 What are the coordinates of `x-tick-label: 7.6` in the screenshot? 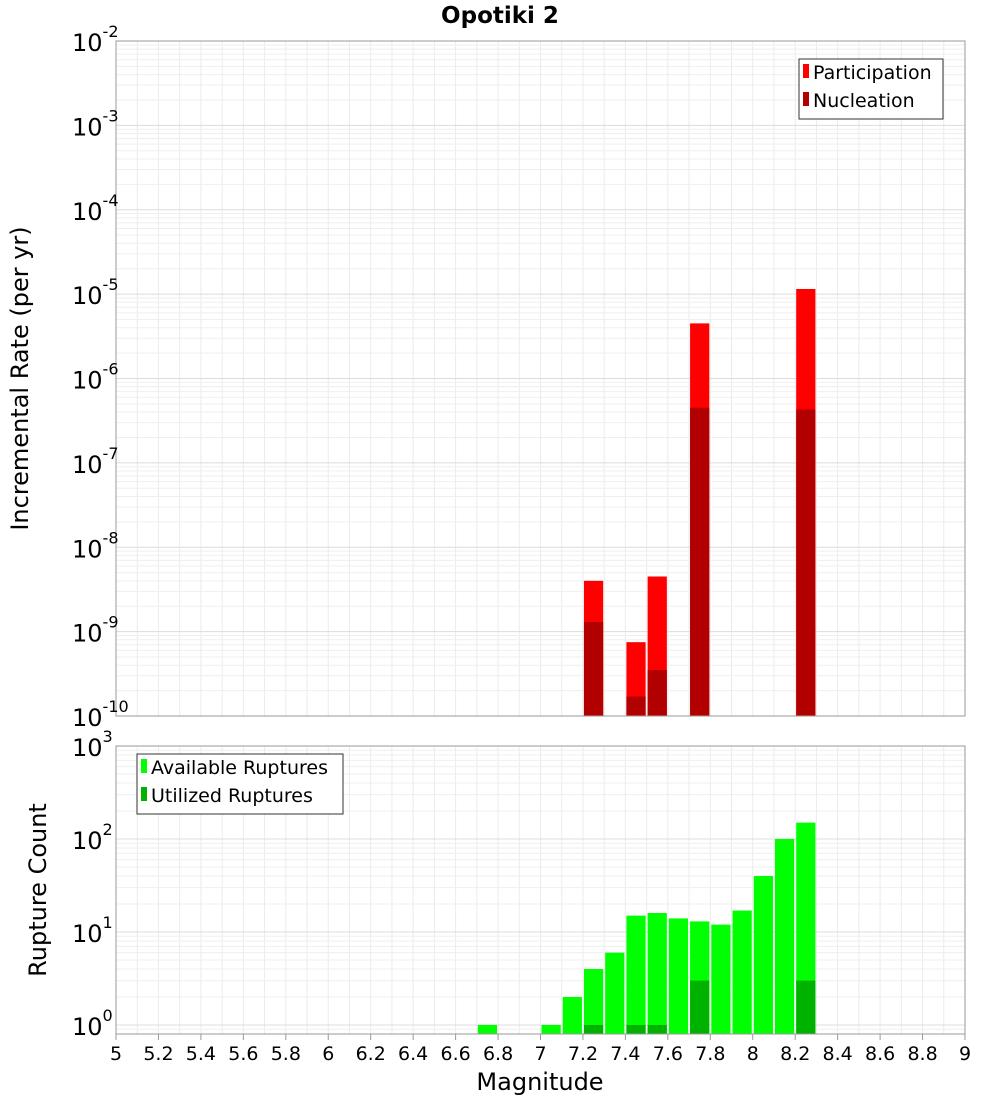 It's located at (668, 1054).